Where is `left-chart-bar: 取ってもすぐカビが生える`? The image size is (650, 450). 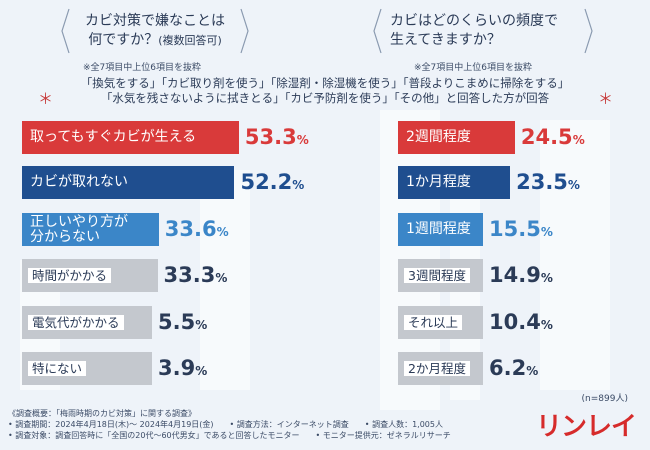 left-chart-bar: 取ってもすぐカビが生える is located at coordinates (130, 137).